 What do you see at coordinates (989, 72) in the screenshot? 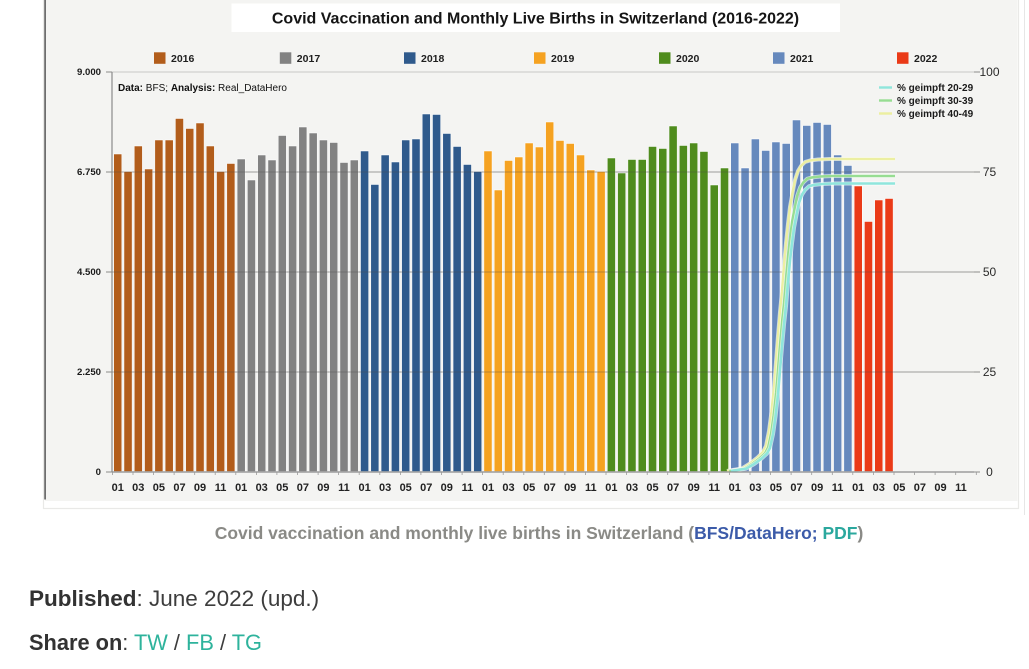
I see `svg-text: 100` at bounding box center [989, 72].